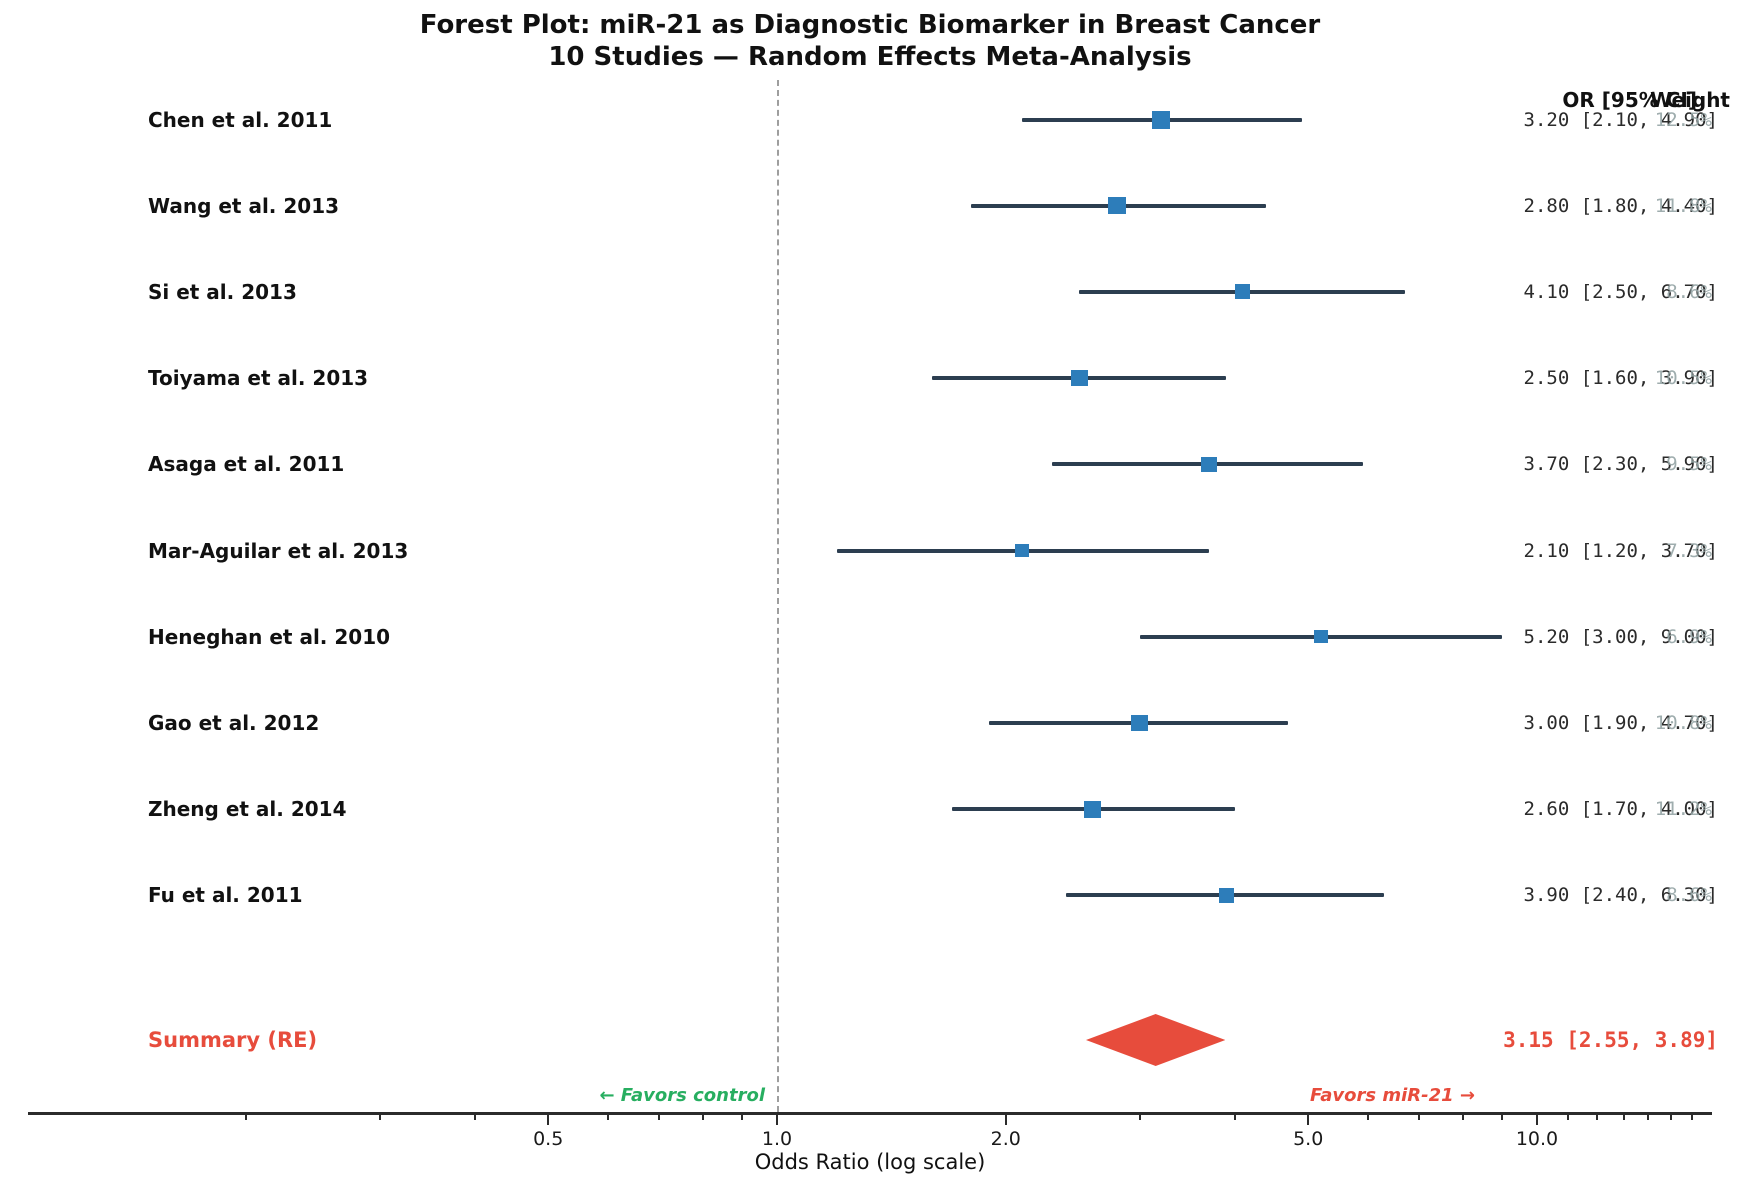 The width and height of the screenshot is (1760, 1178). Describe the element at coordinates (1620, 205) in the screenshot. I see `or-ci-value: 2.80 [1.80, 4.40]` at that location.